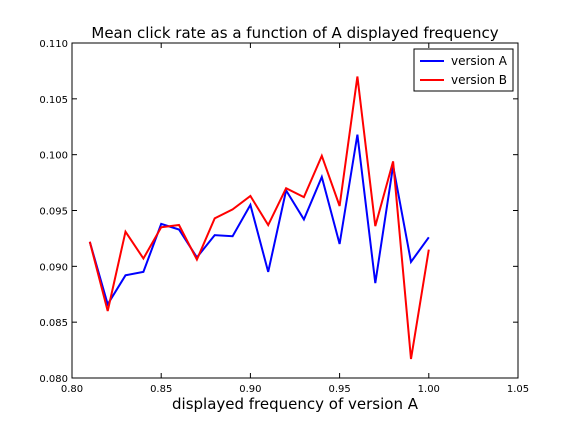 This screenshot has height=432, width=576. Describe the element at coordinates (479, 61) in the screenshot. I see `legend-label: version A` at that location.